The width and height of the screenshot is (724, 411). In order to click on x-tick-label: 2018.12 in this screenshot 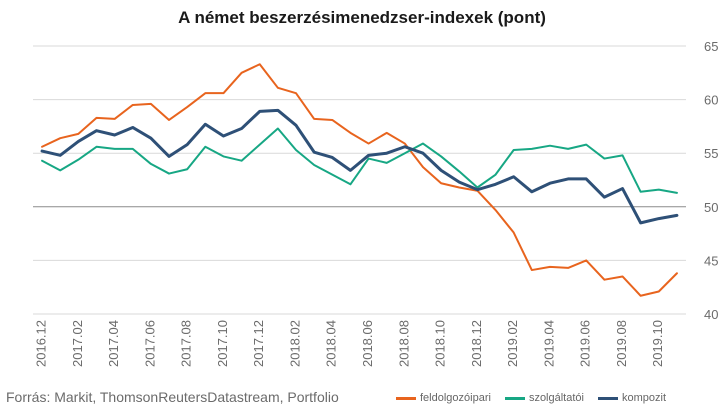, I will do `click(476, 343)`.